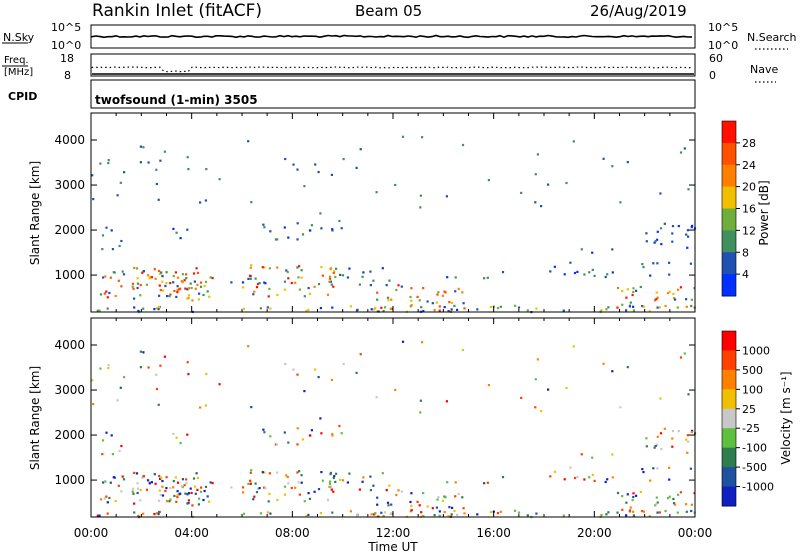 This screenshot has width=800, height=554. What do you see at coordinates (729, 132) in the screenshot?
I see `power-colorbar-swatch` at bounding box center [729, 132].